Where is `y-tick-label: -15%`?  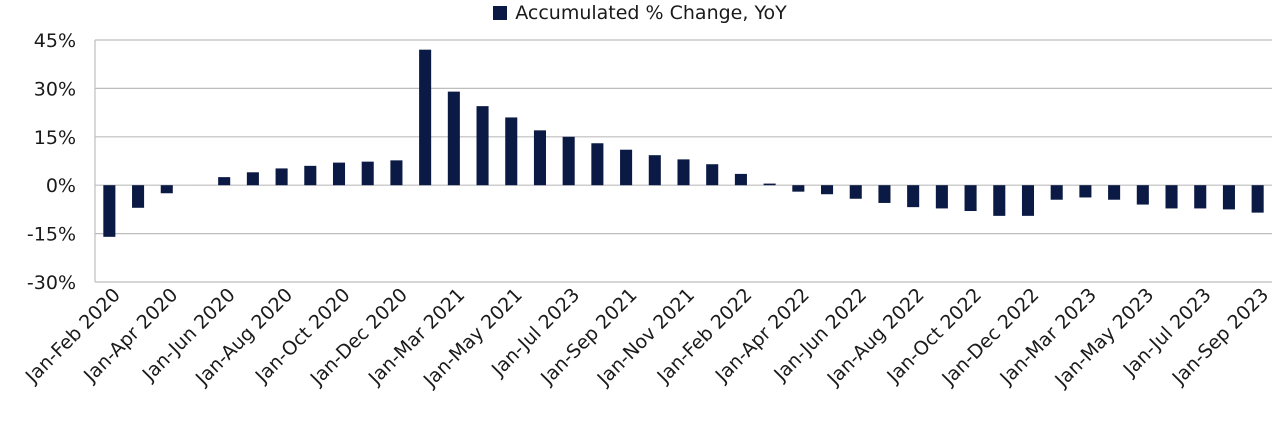
y-tick-label: -15% is located at coordinates (51, 235).